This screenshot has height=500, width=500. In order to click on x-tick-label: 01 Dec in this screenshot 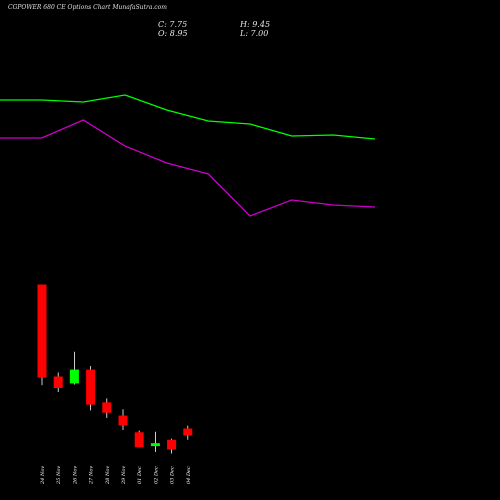, I will do `click(140, 475)`.